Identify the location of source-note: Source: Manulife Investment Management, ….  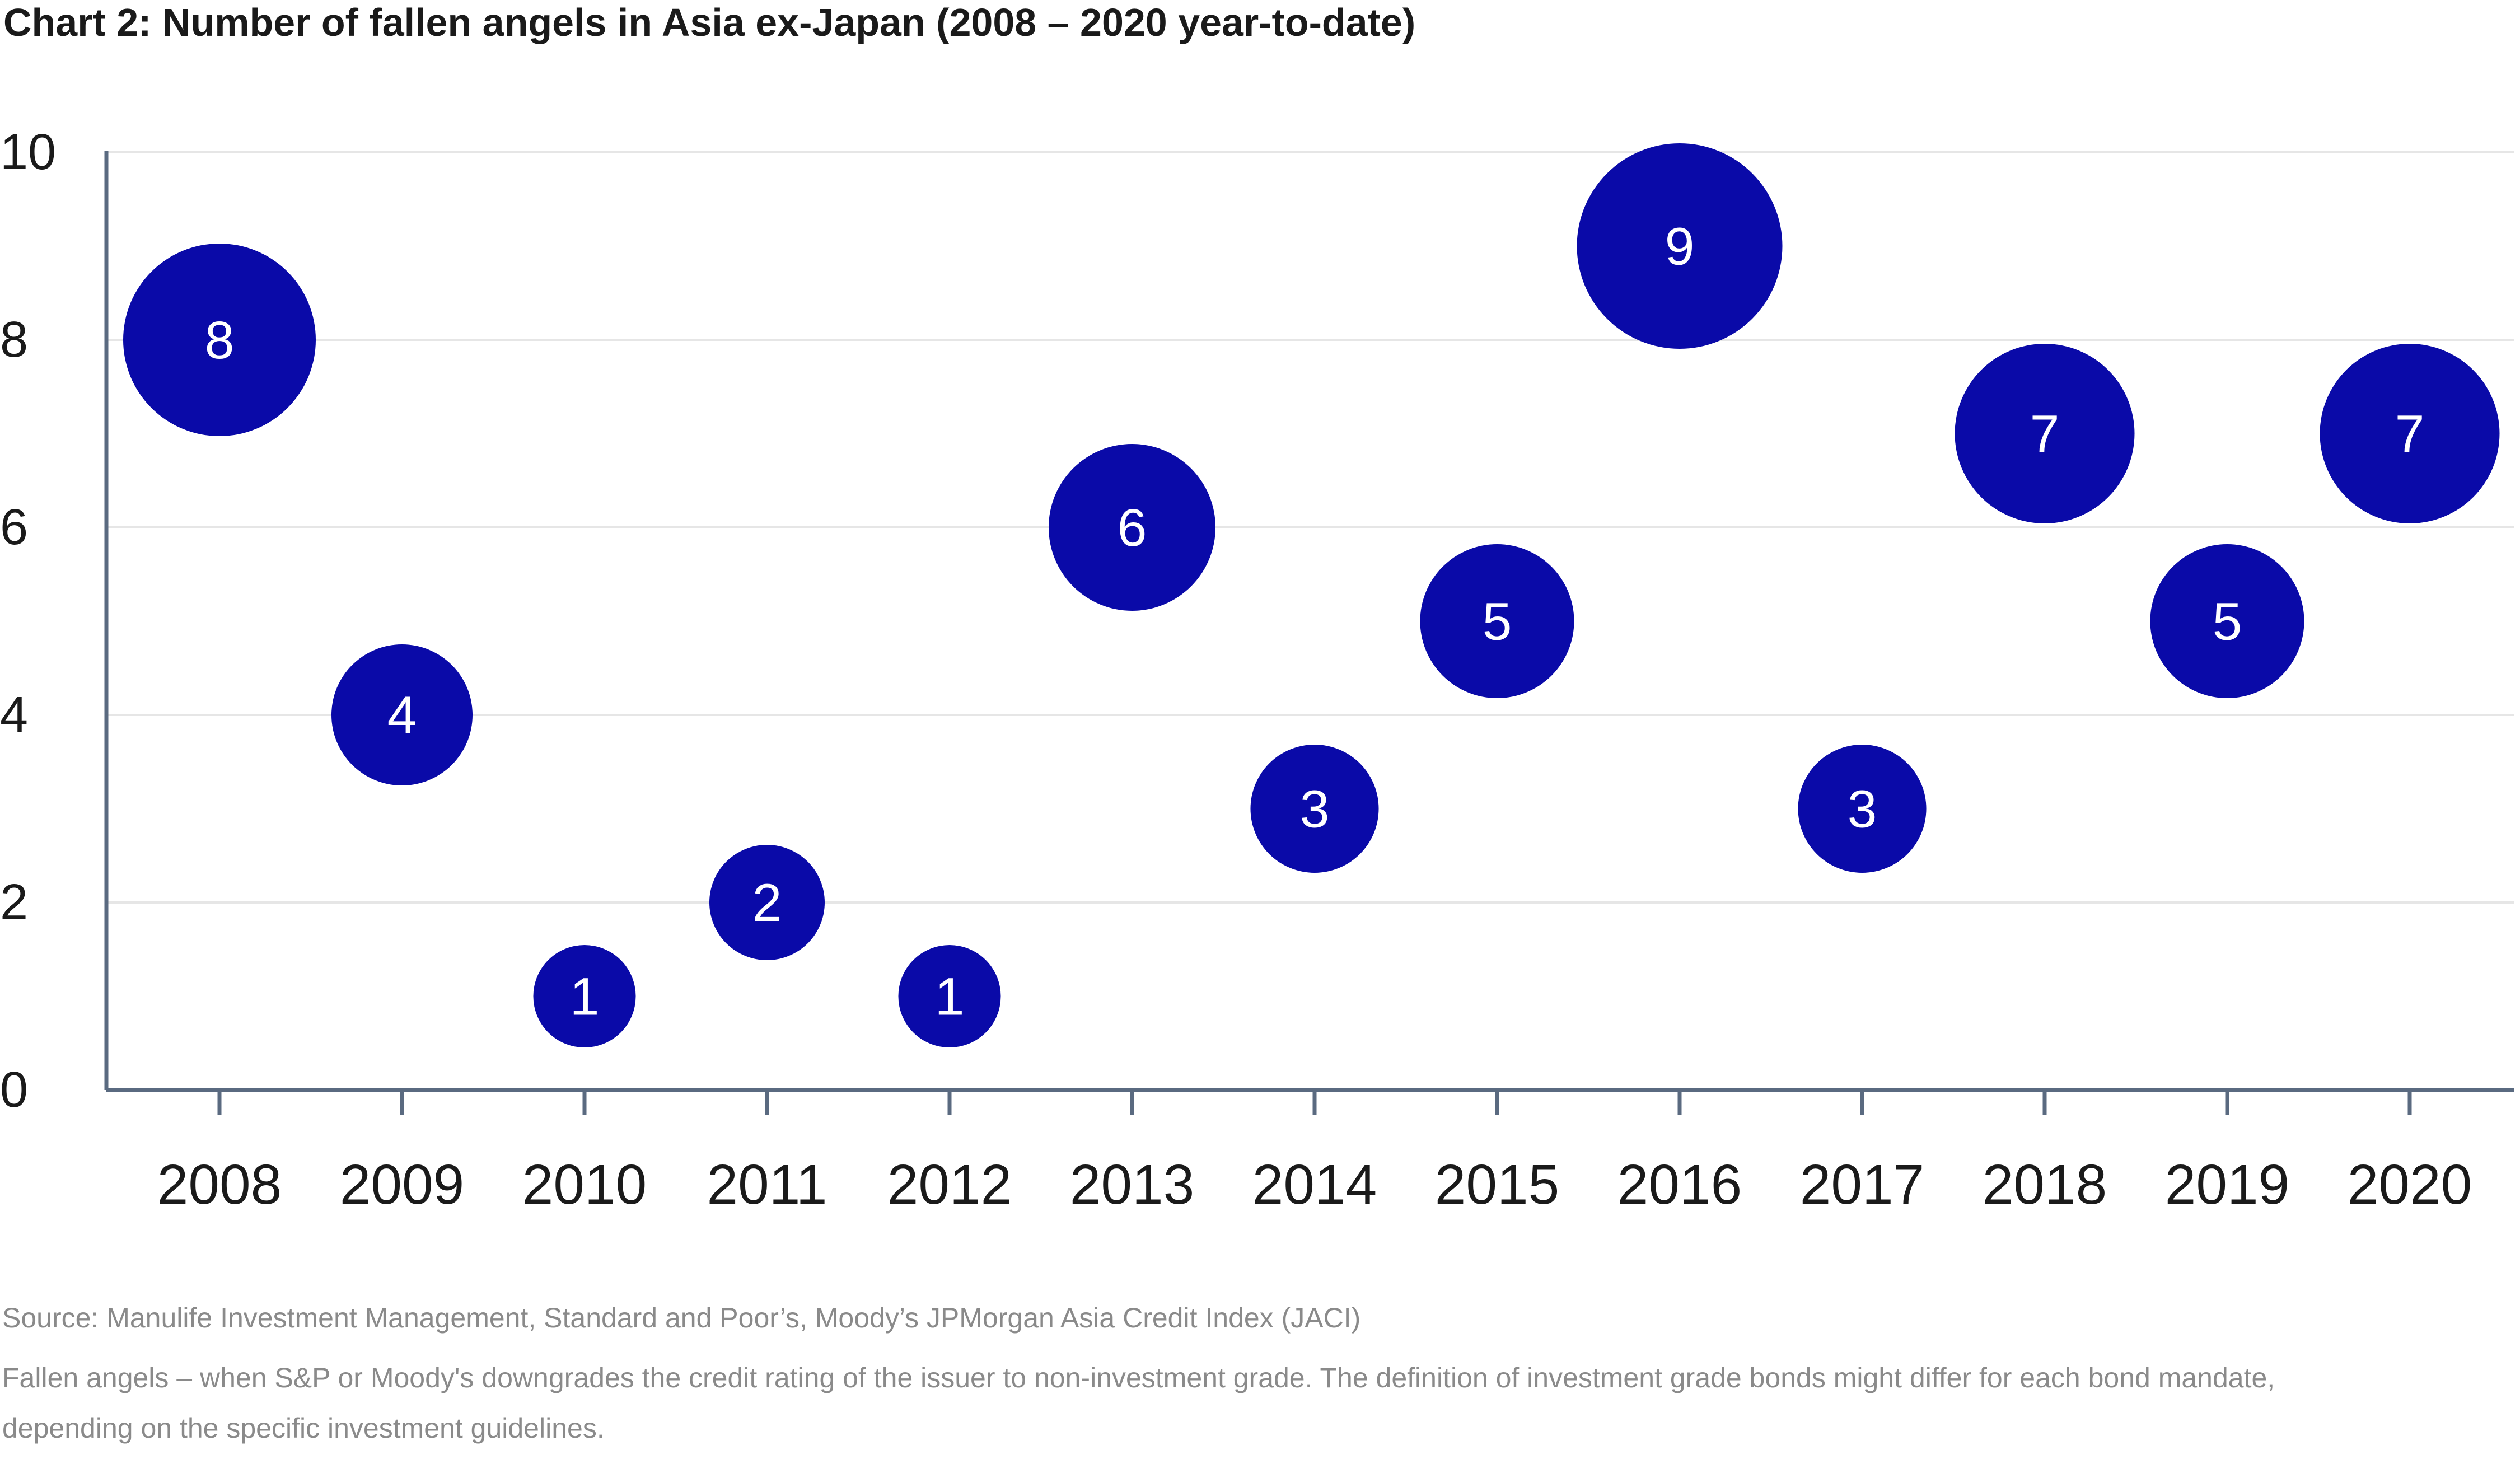
(681, 1318).